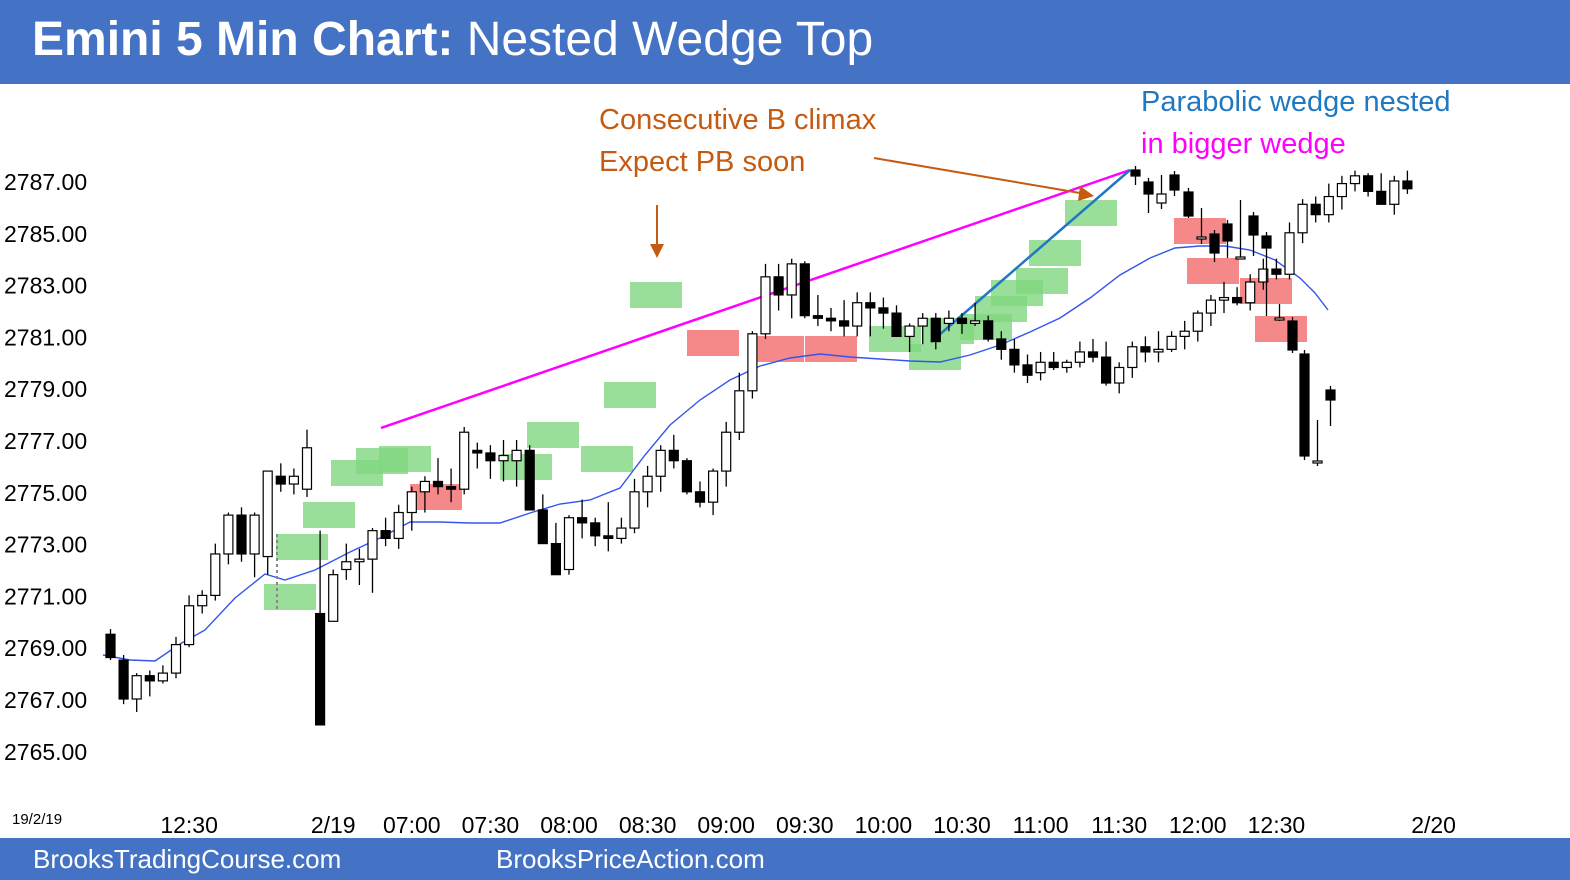 Image resolution: width=1570 pixels, height=880 pixels. I want to click on x-tick-label: 12:00, so click(1198, 825).